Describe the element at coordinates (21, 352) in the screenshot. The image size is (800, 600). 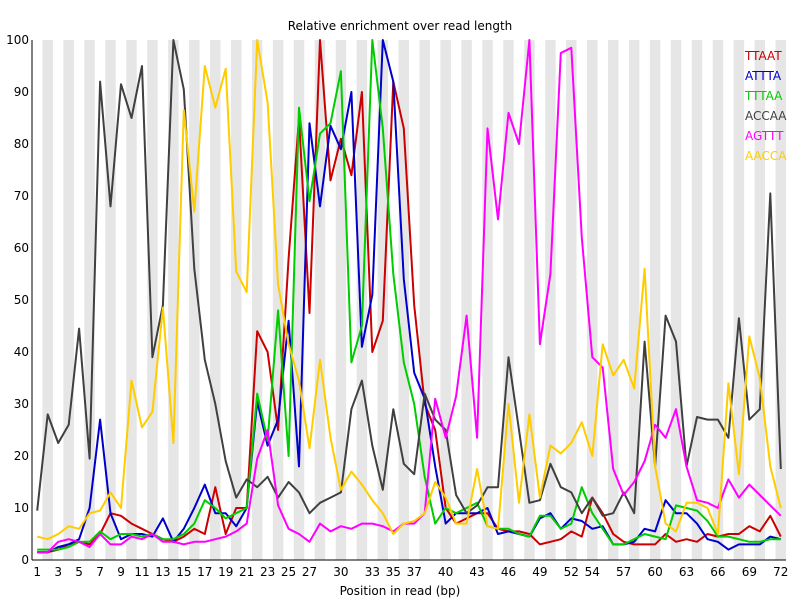
I see `y-tick-label: 40` at that location.